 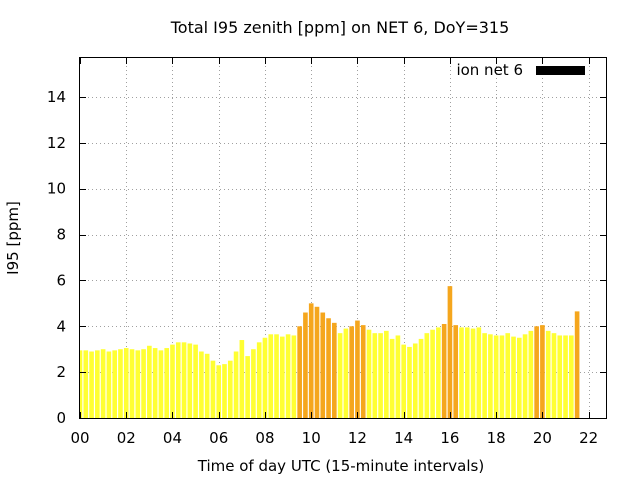 I want to click on y-axis-label: I95 [ppm], so click(x=13, y=238).